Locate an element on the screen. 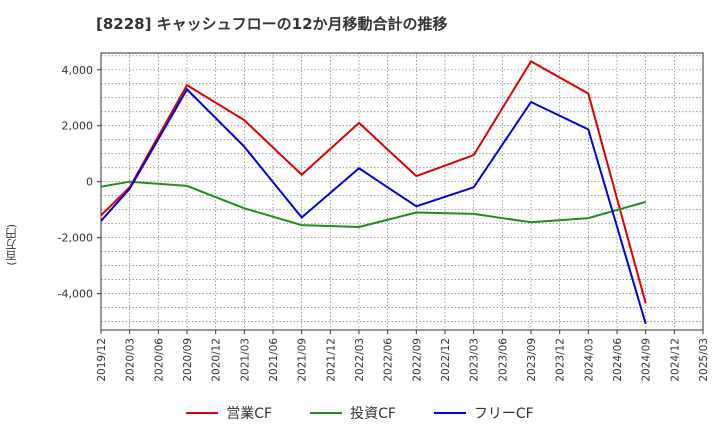  x-tick-label: 2020/12 is located at coordinates (217, 360).